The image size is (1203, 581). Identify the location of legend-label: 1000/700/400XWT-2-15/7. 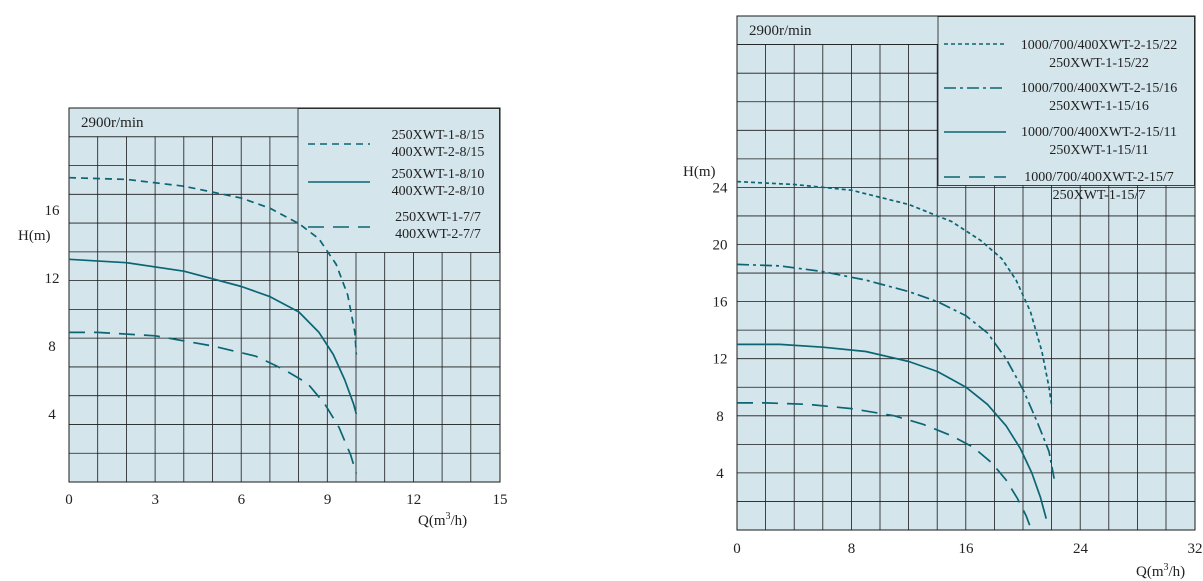
(1099, 177).